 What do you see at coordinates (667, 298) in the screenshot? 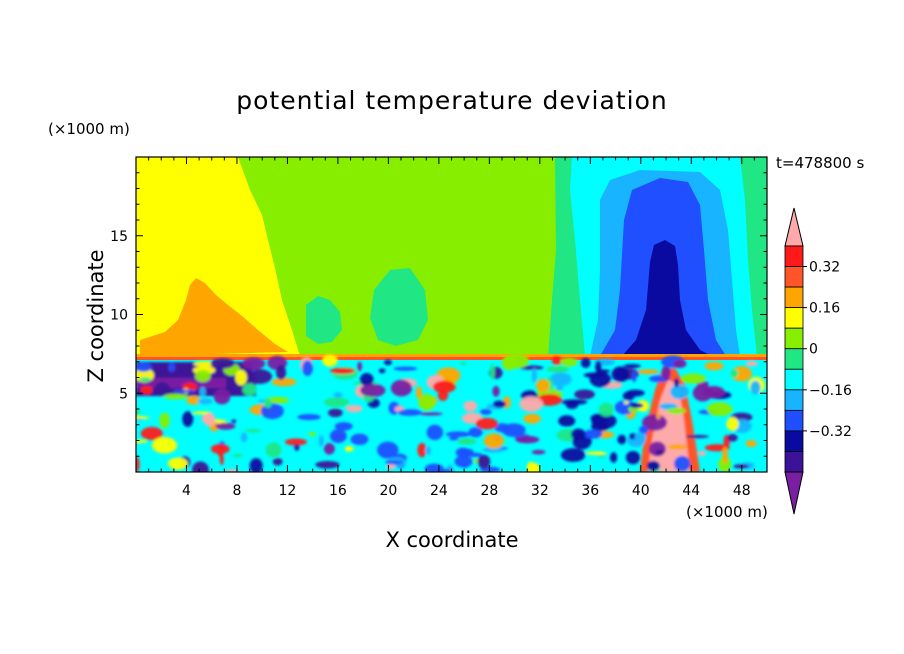
I see `plume-core` at bounding box center [667, 298].